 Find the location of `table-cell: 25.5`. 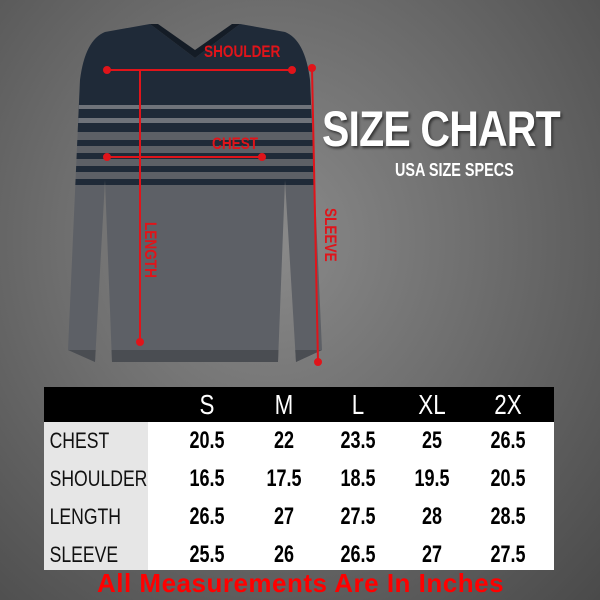

table-cell: 25.5 is located at coordinates (207, 554).